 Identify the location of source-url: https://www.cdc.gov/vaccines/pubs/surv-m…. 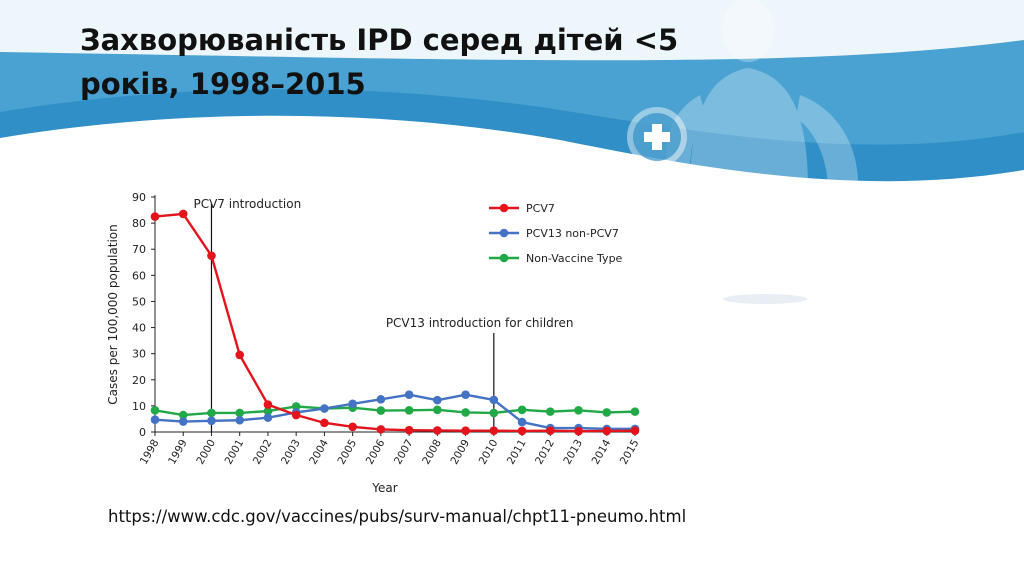
(397, 516).